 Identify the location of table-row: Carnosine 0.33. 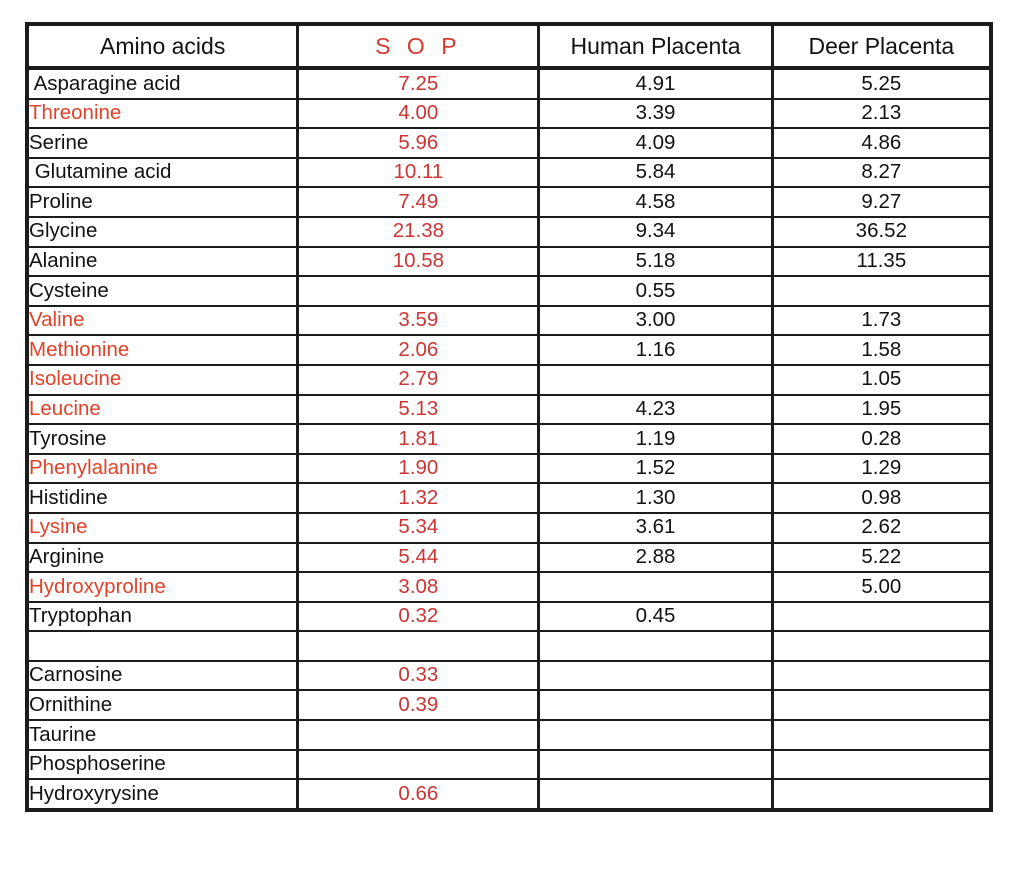
(509, 675).